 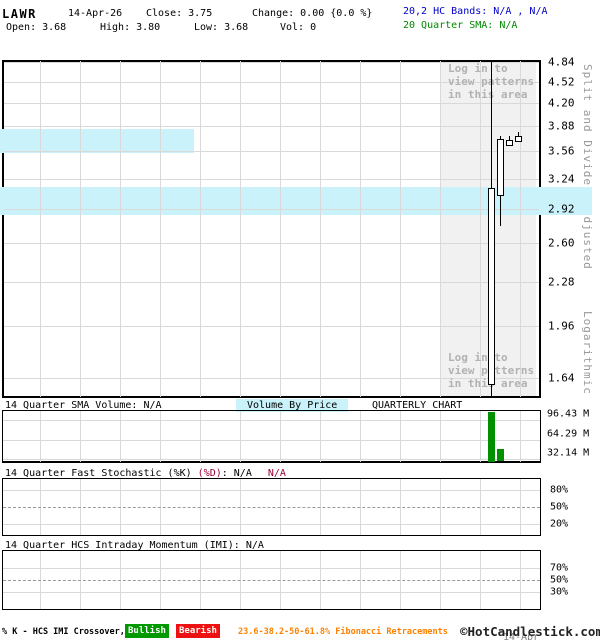 What do you see at coordinates (559, 490) in the screenshot?
I see `stochastic-tick-label: 80%` at bounding box center [559, 490].